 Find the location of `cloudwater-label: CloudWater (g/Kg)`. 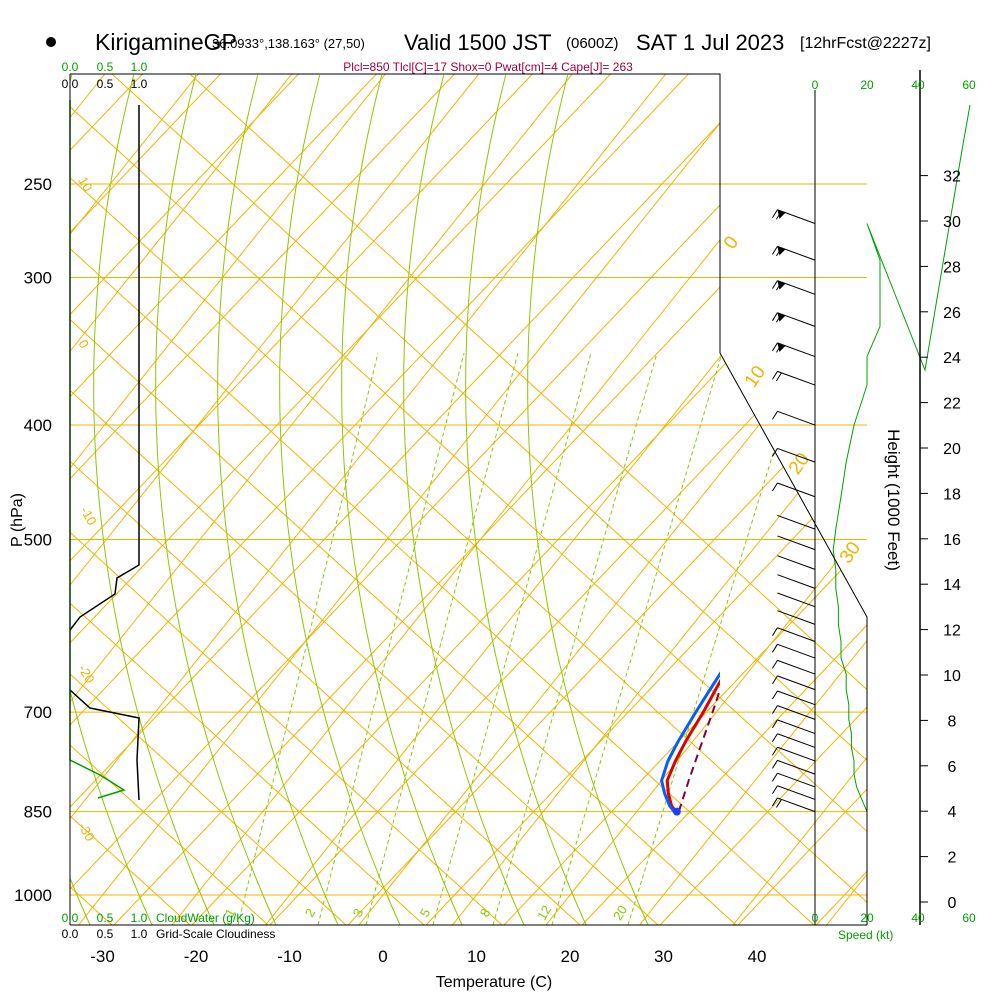

cloudwater-label: CloudWater (g/Kg) is located at coordinates (205, 918).